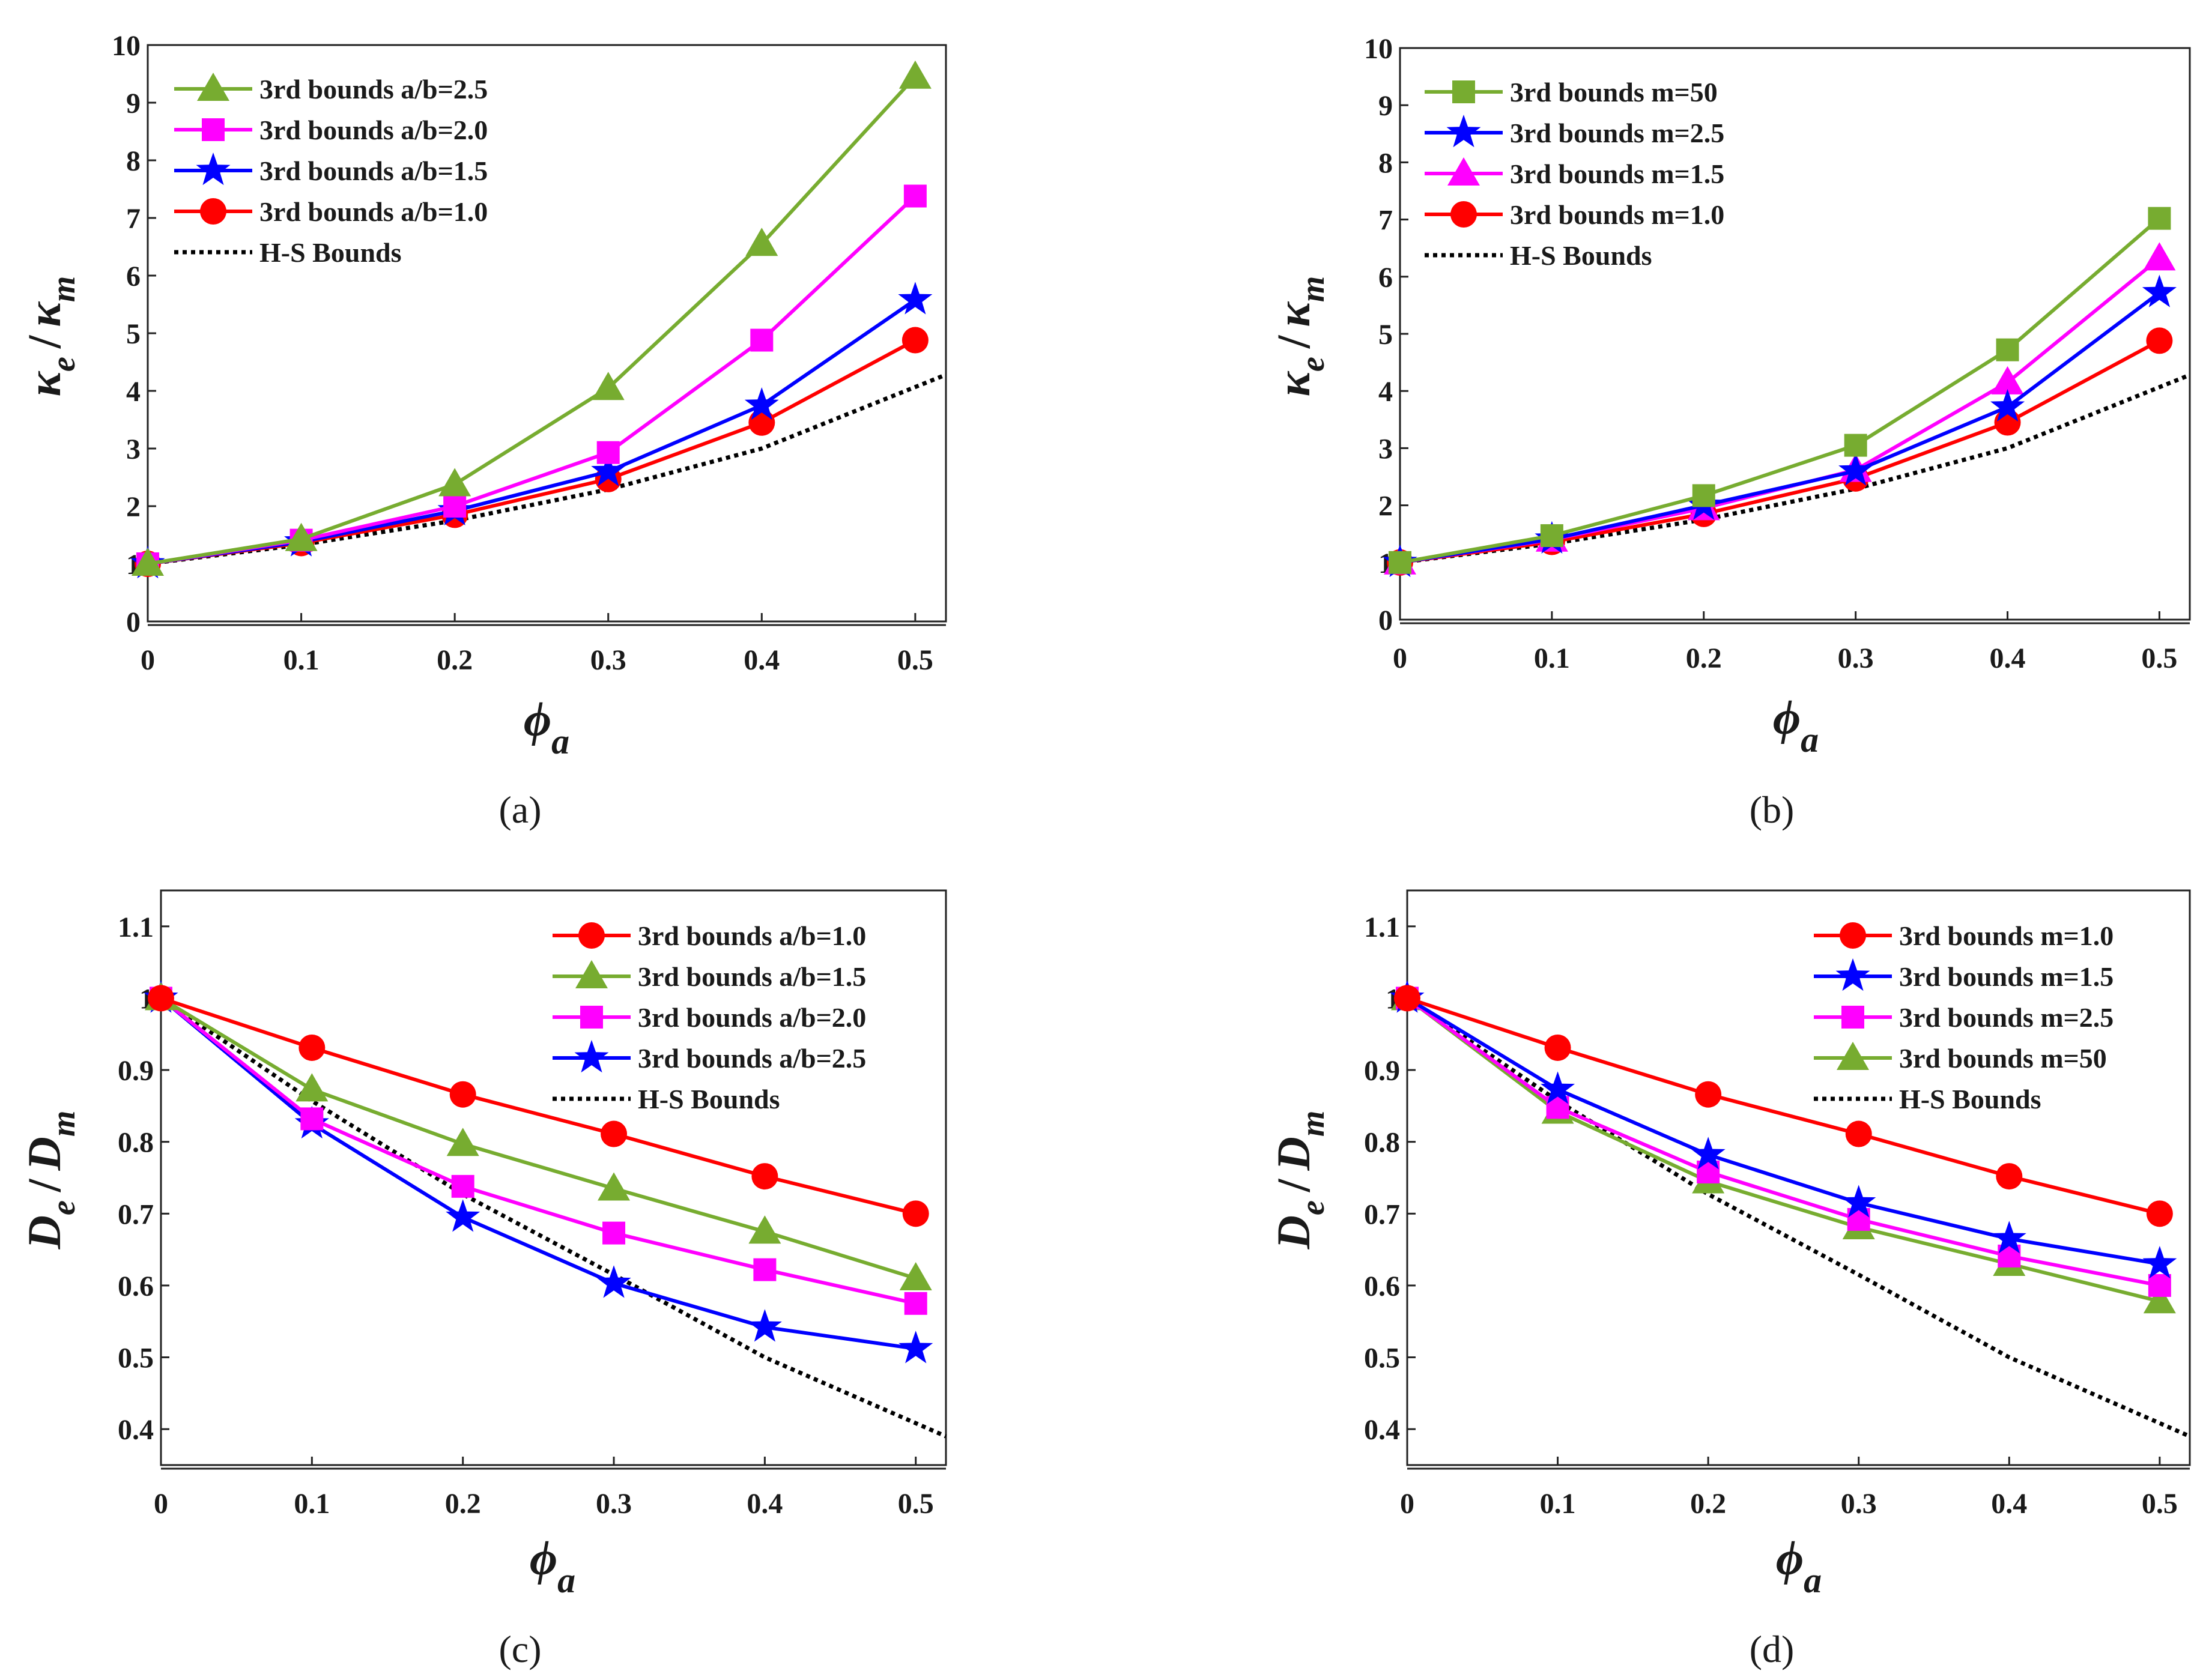 Image resolution: width=2203 pixels, height=1680 pixels. Describe the element at coordinates (1385, 392) in the screenshot. I see `y-tick-label: 4` at that location.